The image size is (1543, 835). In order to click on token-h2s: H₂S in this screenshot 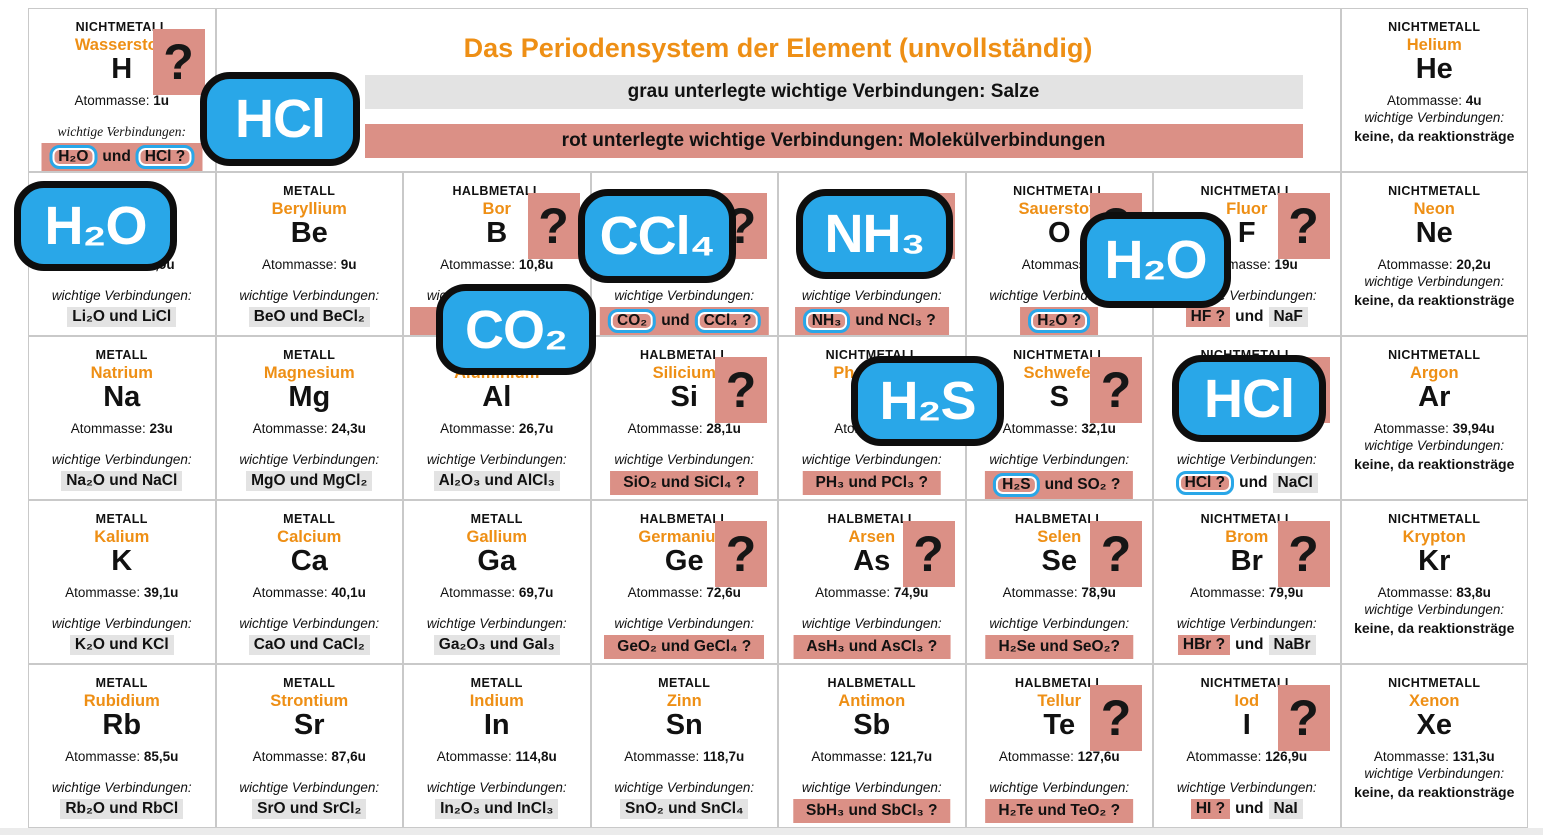, I will do `click(927, 401)`.